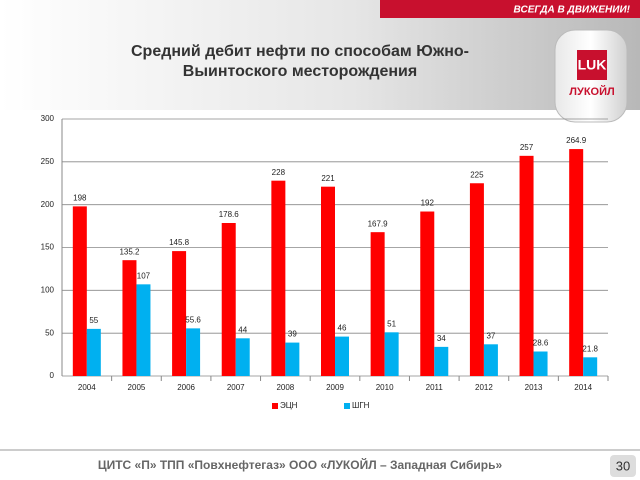 The image size is (640, 480). What do you see at coordinates (361, 405) in the screenshot?
I see `legend-label: ШГН` at bounding box center [361, 405].